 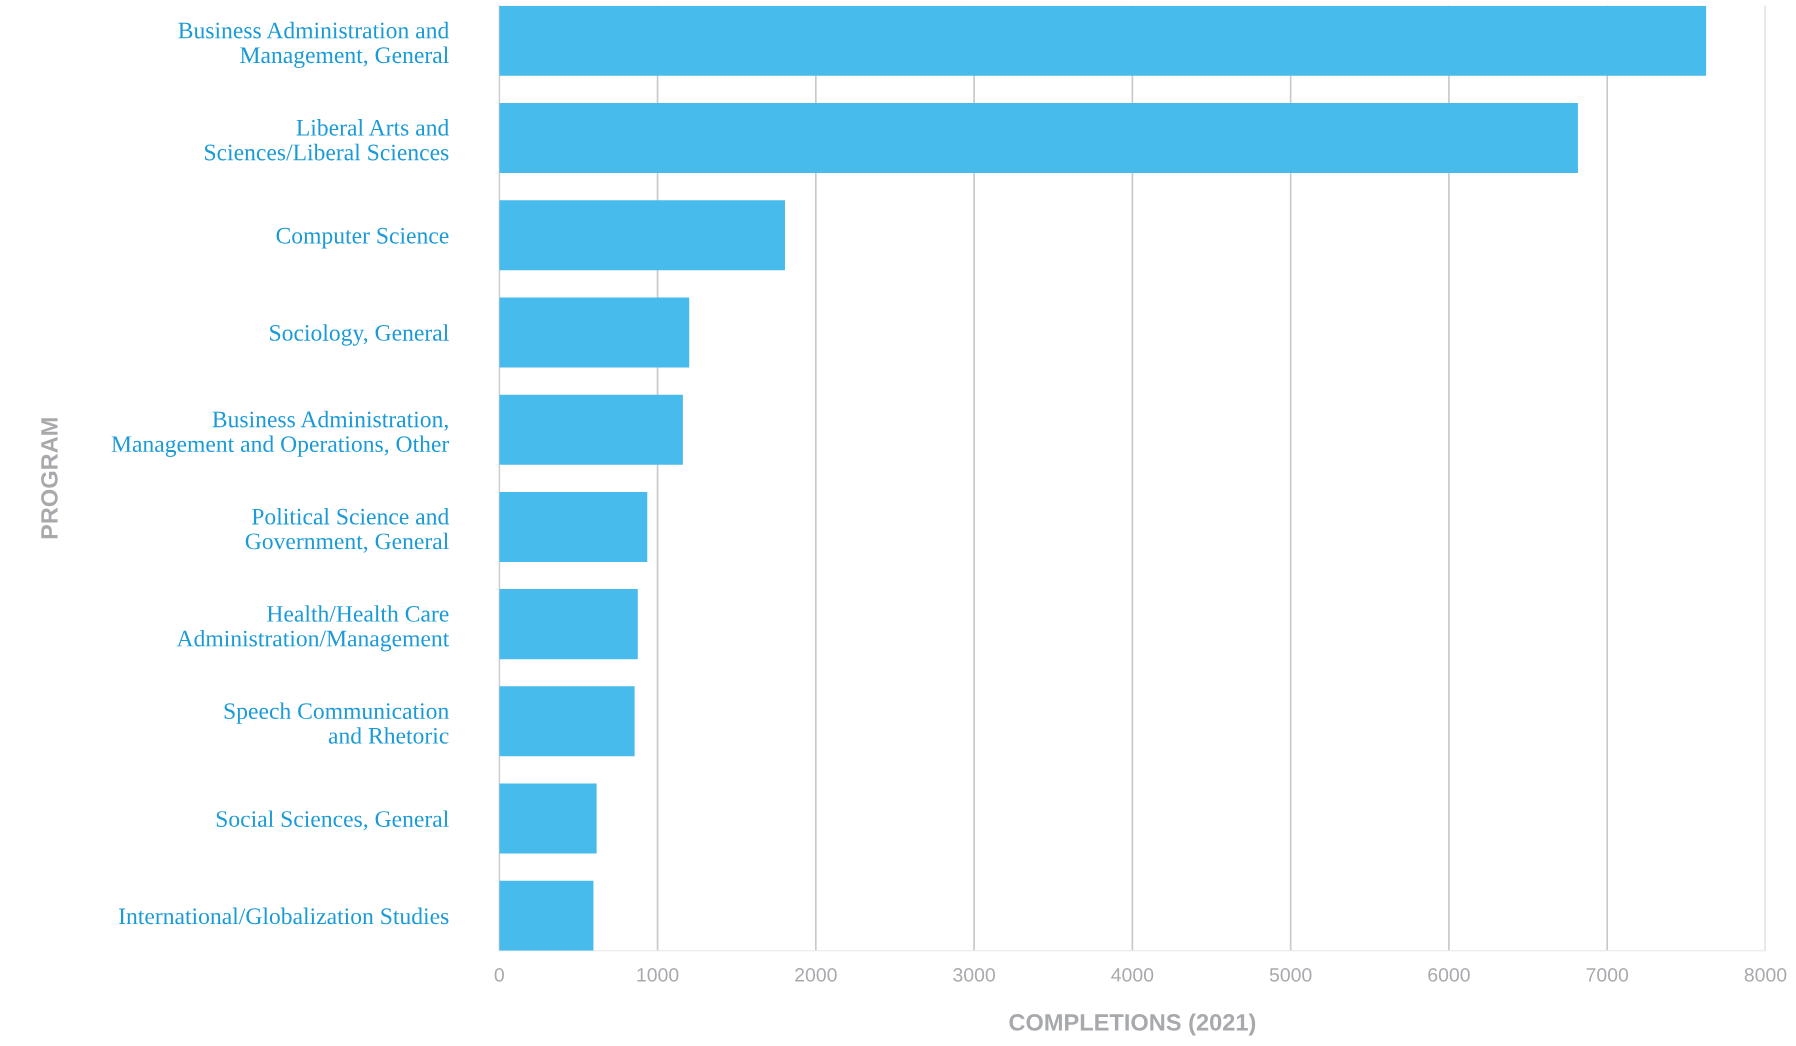 What do you see at coordinates (327, 140) in the screenshot?
I see `y-tick-label: Liberal Arts and Sciences/Liberal Sciences` at bounding box center [327, 140].